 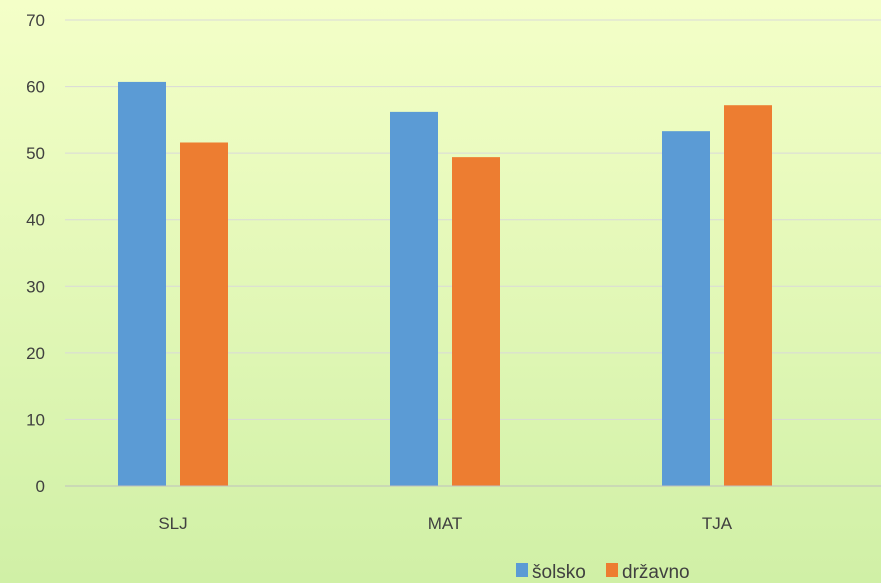 I want to click on bar-mat-drzavno, so click(x=476, y=321).